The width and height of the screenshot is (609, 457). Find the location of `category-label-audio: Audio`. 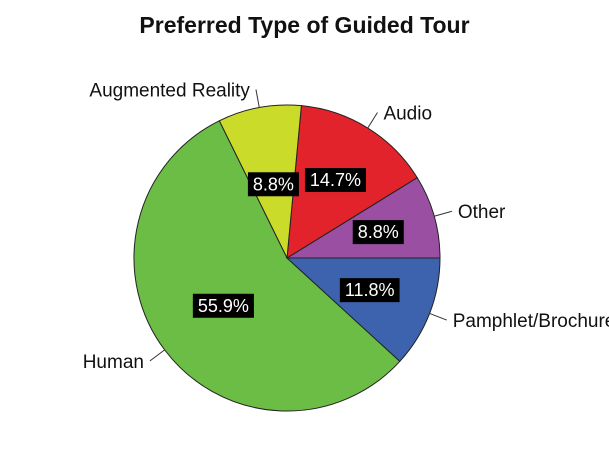

category-label-audio: Audio is located at coordinates (407, 113).